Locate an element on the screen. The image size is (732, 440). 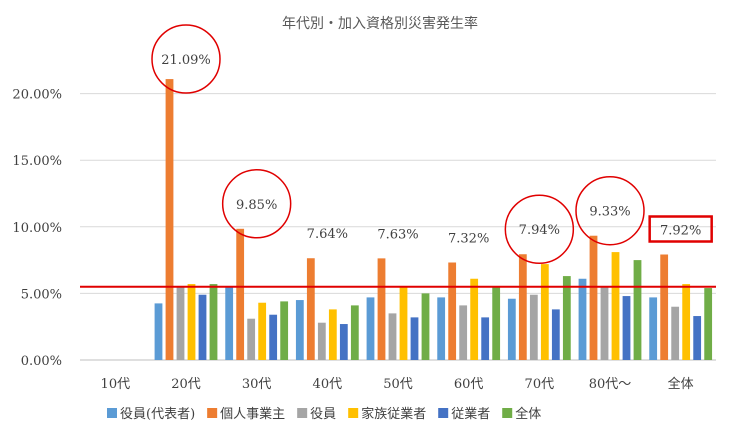
legend: 役員(代表者) 個人事業主 役員 家族従業者 従業者 全体 is located at coordinates (324, 414).